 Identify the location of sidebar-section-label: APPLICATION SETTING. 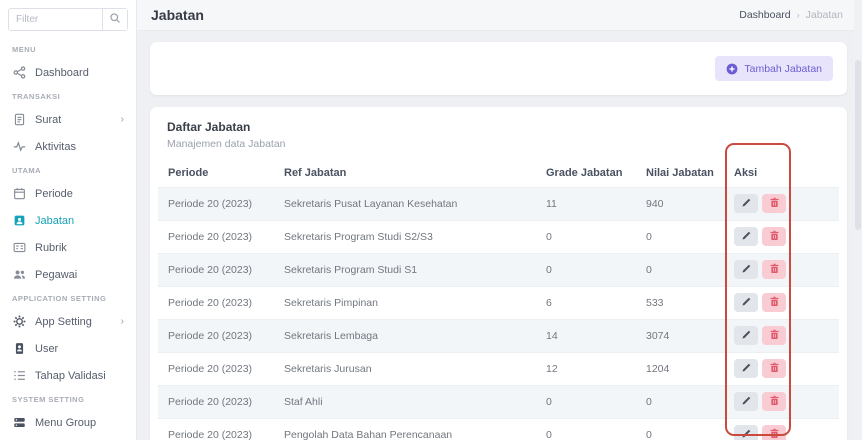
(59, 298).